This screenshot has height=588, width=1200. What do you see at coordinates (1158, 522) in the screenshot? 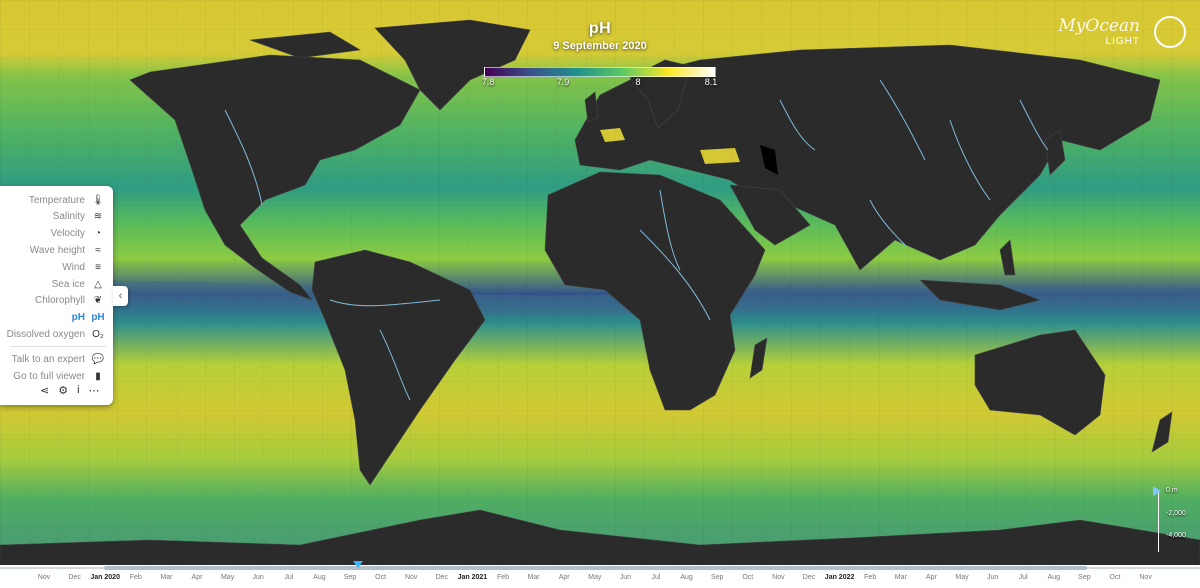
I see `depth-scale-line` at bounding box center [1158, 522].